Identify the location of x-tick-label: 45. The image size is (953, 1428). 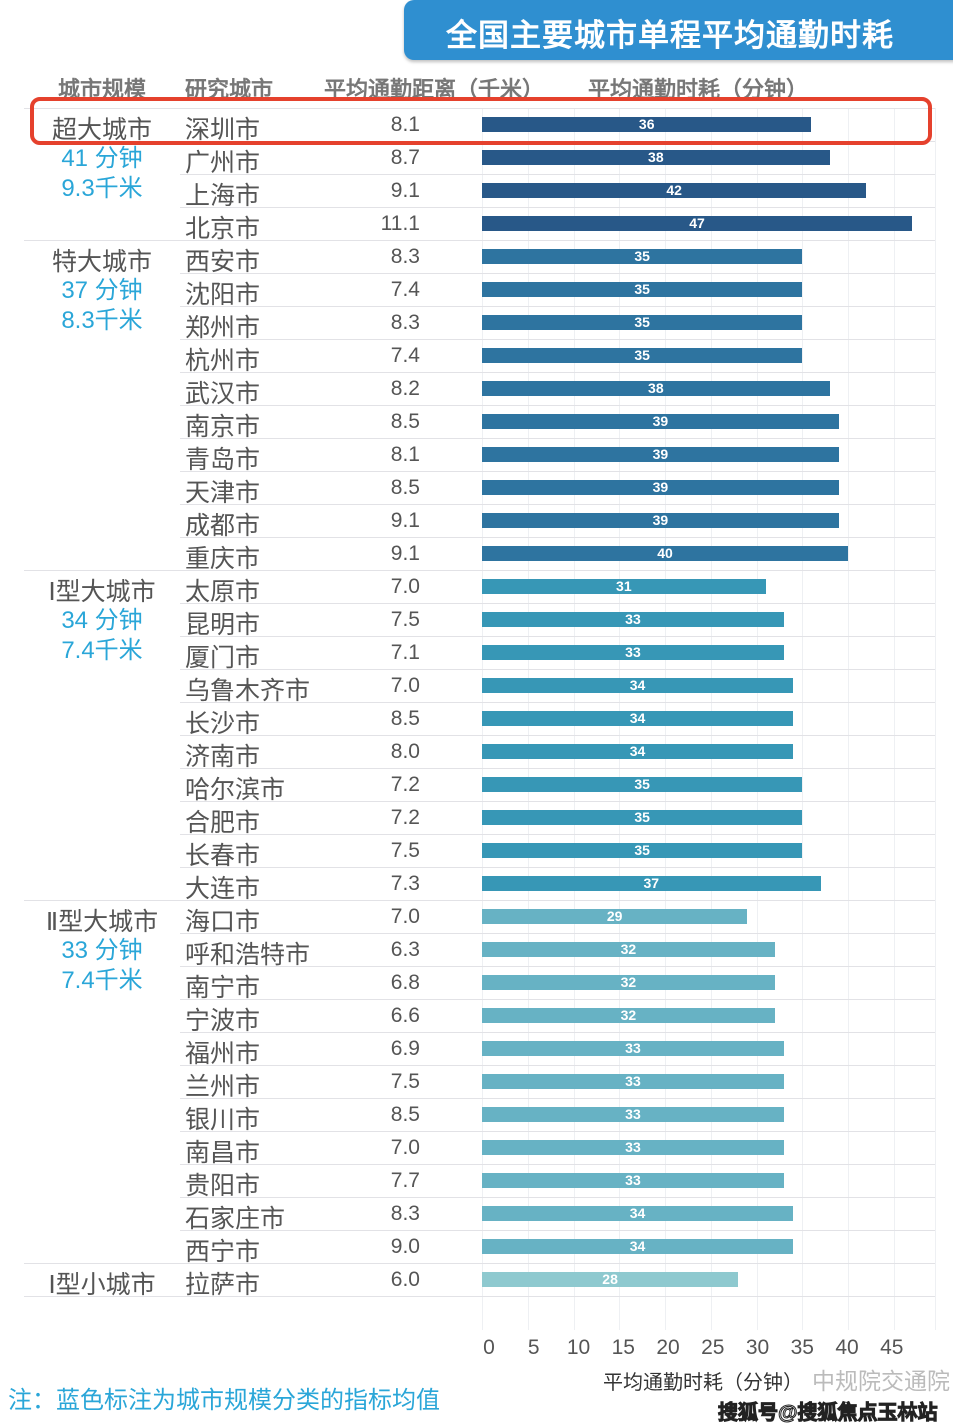
(892, 1347).